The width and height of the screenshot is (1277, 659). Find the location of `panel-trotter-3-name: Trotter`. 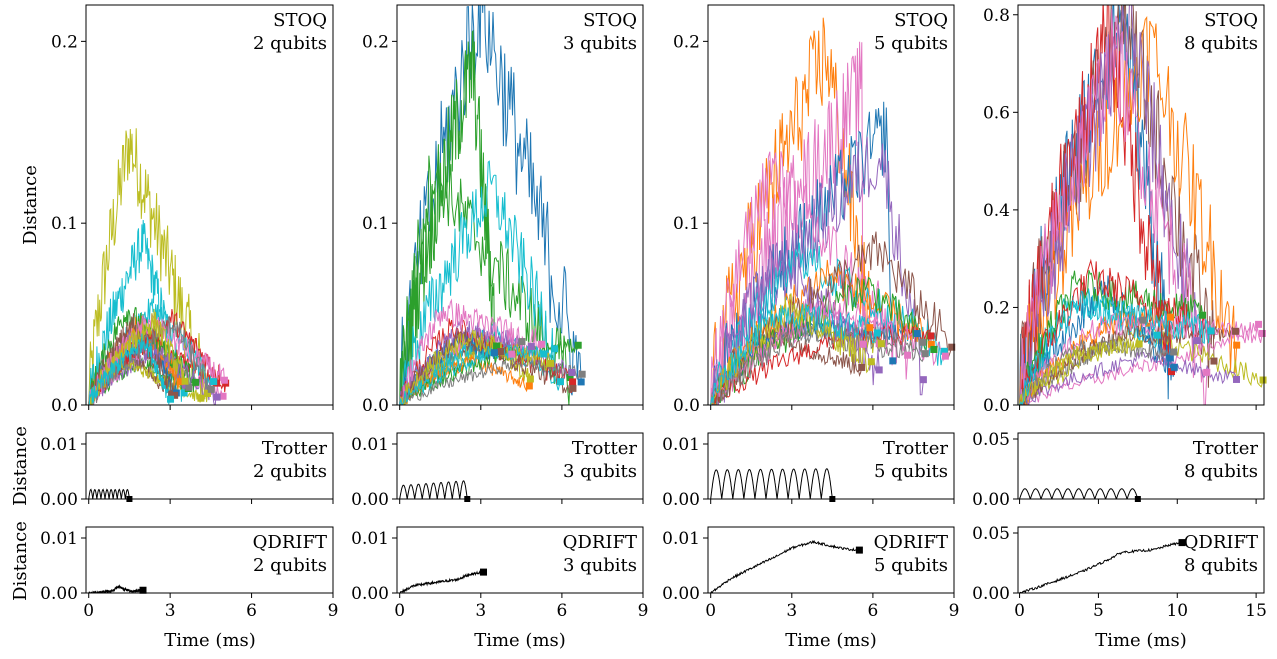

panel-trotter-3-name: Trotter is located at coordinates (1226, 448).